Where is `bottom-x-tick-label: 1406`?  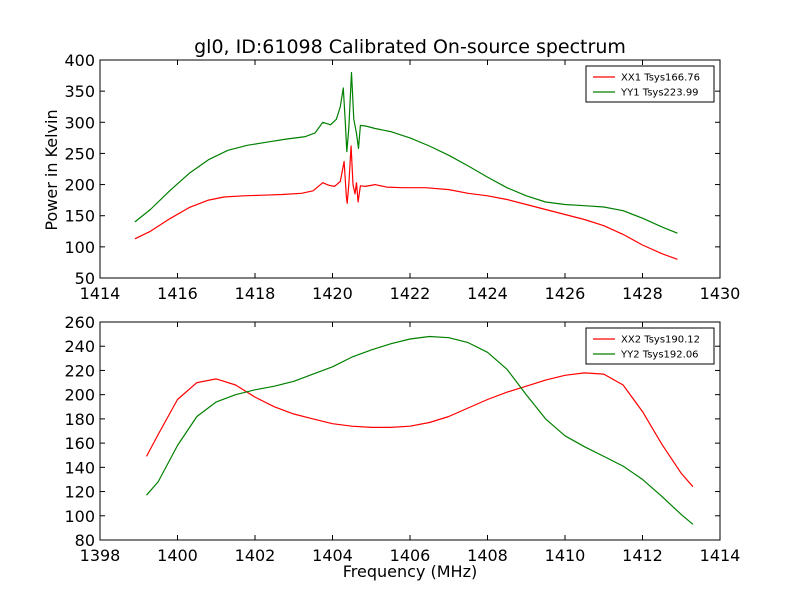 bottom-x-tick-label: 1406 is located at coordinates (410, 555).